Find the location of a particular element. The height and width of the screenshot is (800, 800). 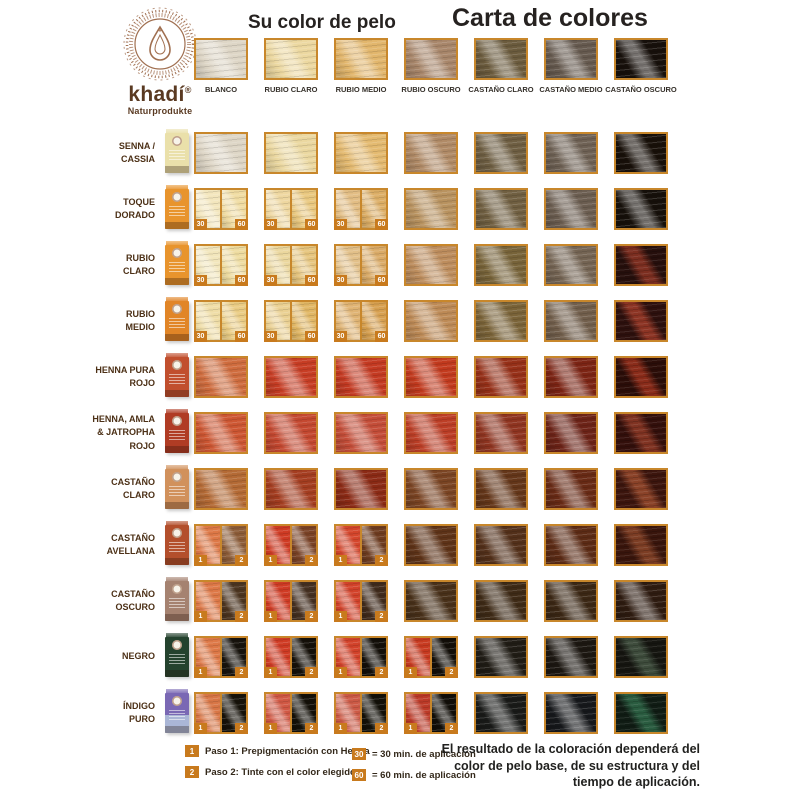

time-text: = 30 min. de aplicación is located at coordinates (424, 754).